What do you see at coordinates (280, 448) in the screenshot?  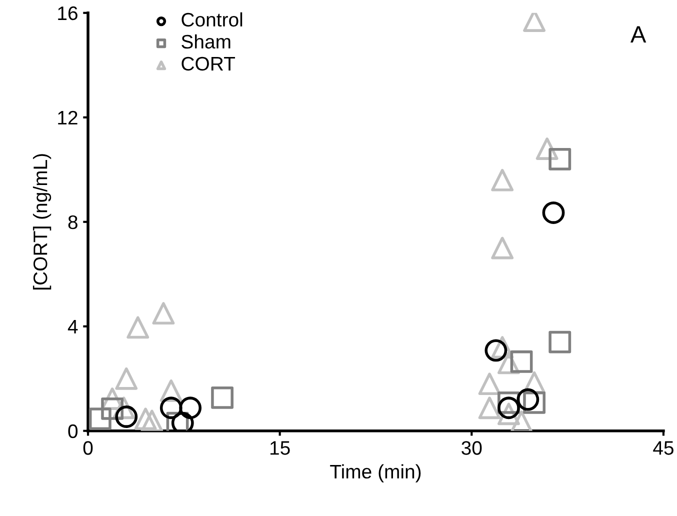 I see `x-tick-label: 15` at bounding box center [280, 448].